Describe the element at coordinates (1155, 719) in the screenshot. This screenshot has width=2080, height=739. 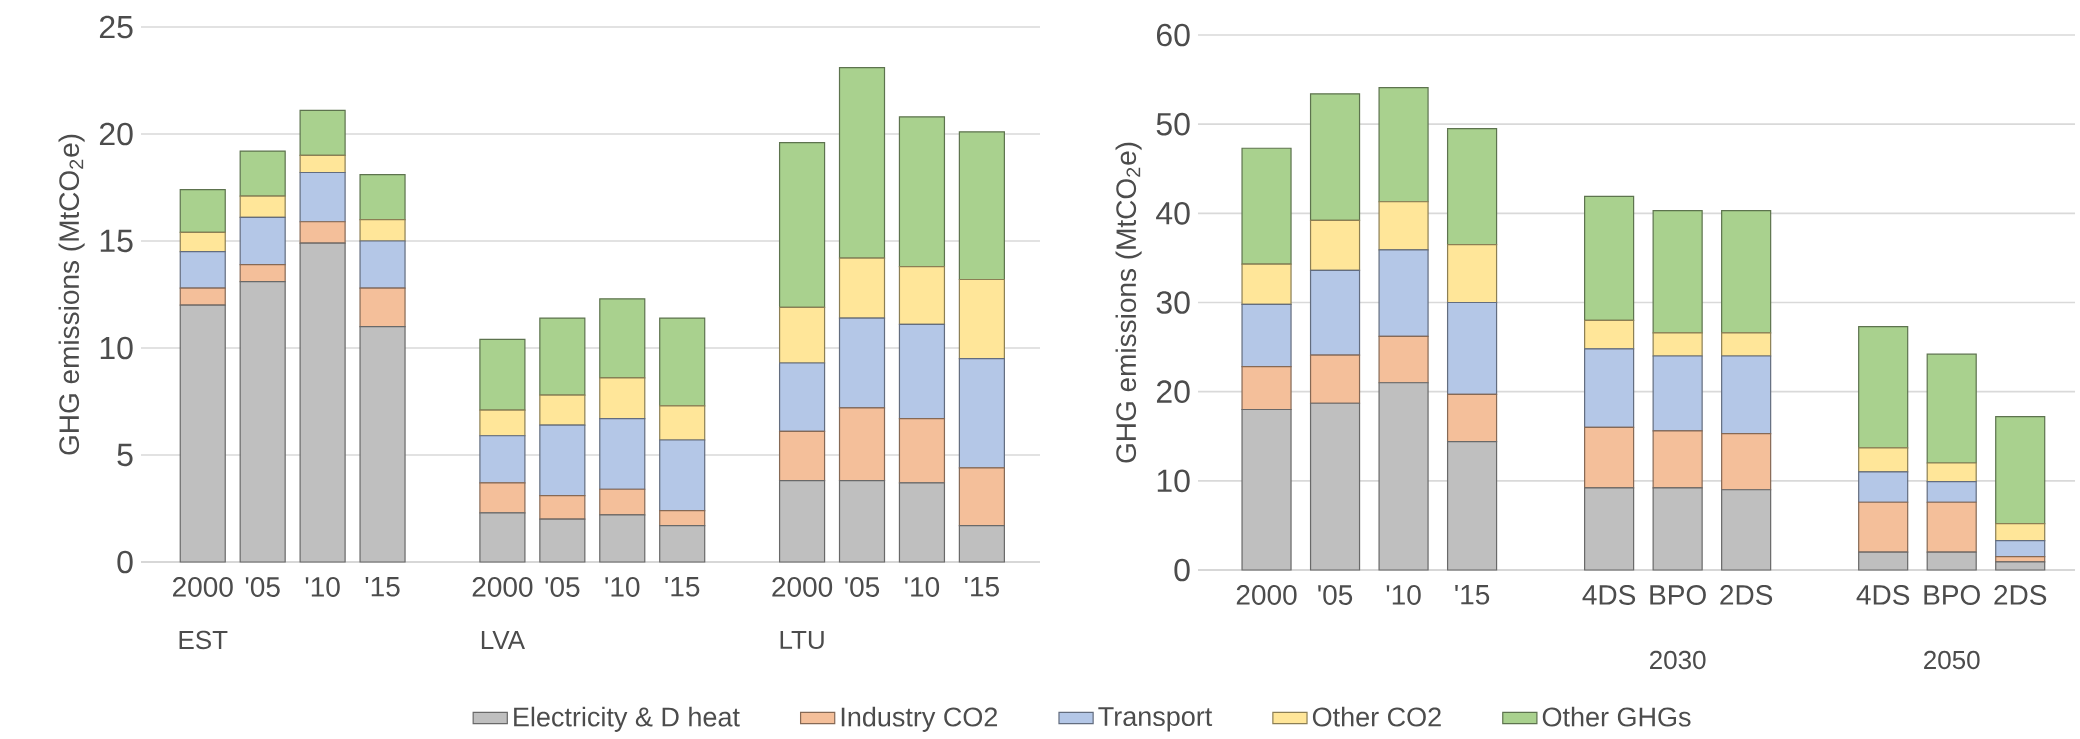
I see `legend-label: Transport` at that location.